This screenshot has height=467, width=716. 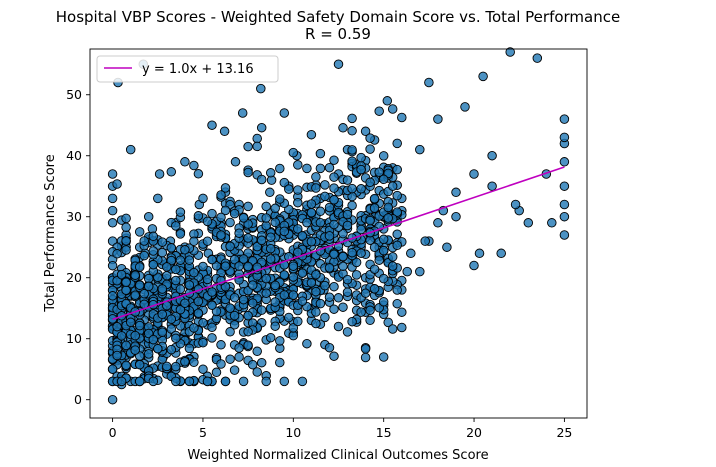 What do you see at coordinates (564, 432) in the screenshot?
I see `x-tick-label: 25` at bounding box center [564, 432].